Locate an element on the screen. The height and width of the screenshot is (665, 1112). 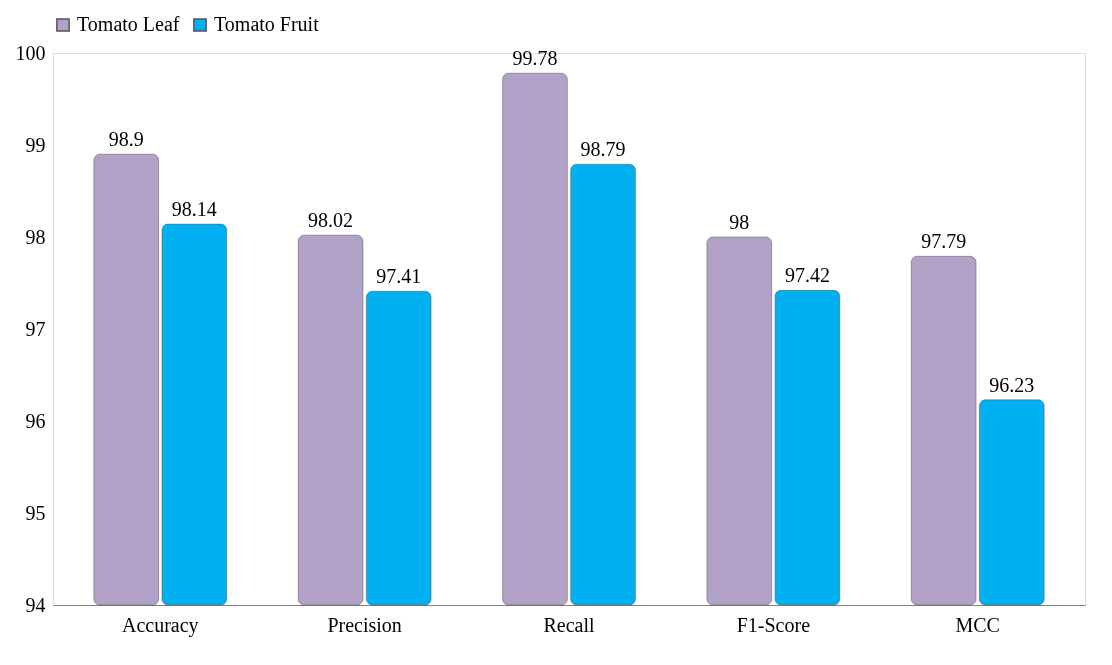
x-tick-label: Accuracy is located at coordinates (160, 625).